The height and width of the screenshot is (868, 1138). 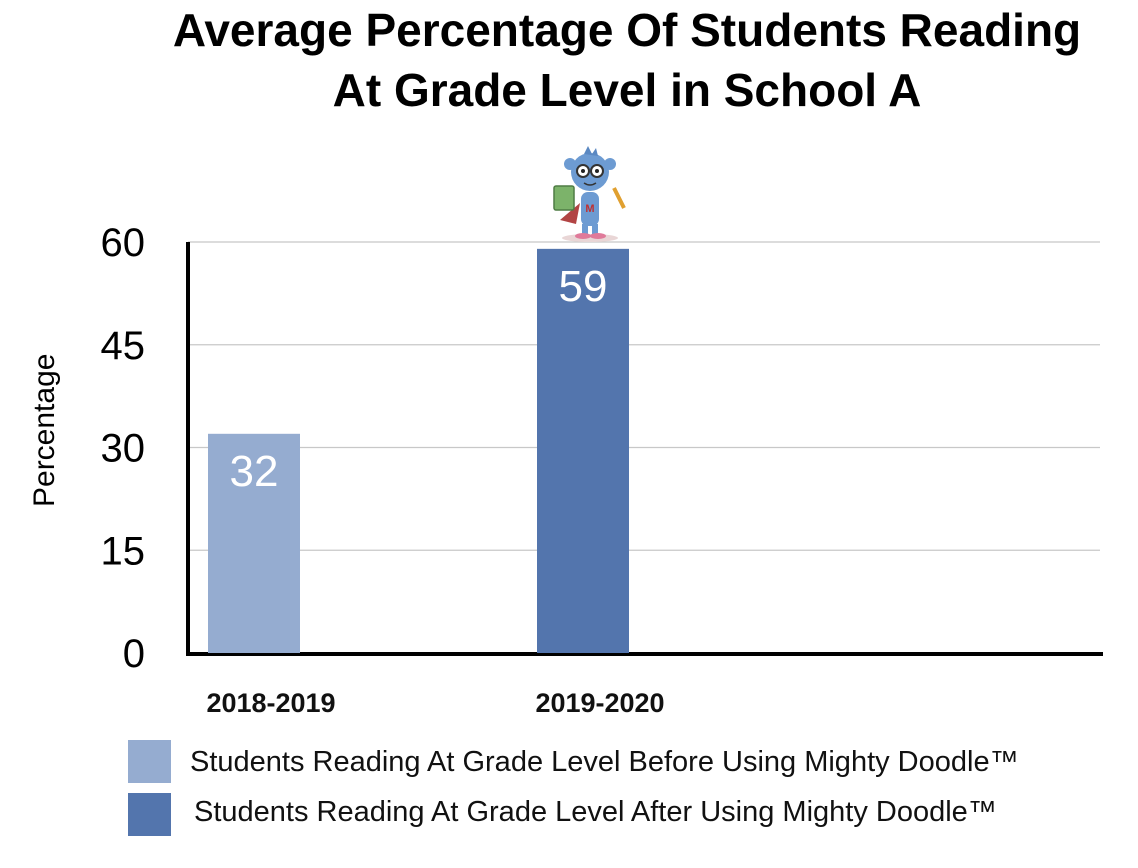 What do you see at coordinates (254, 471) in the screenshot?
I see `data-label: 32` at bounding box center [254, 471].